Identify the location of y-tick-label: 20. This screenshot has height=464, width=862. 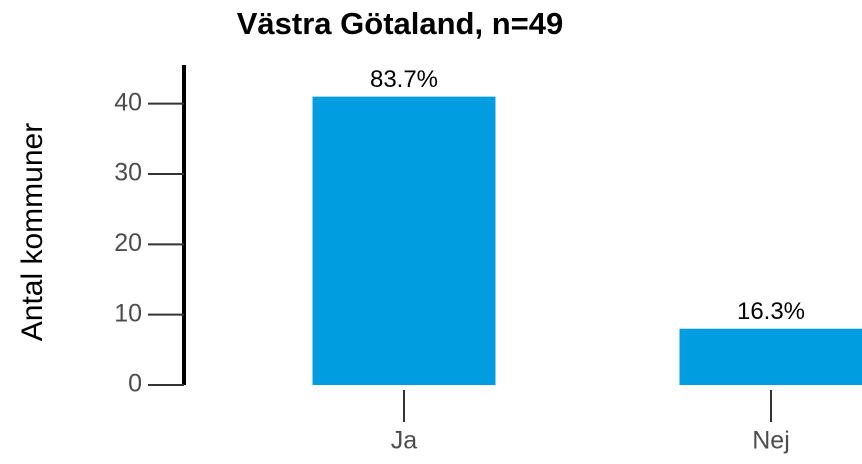
(128, 243).